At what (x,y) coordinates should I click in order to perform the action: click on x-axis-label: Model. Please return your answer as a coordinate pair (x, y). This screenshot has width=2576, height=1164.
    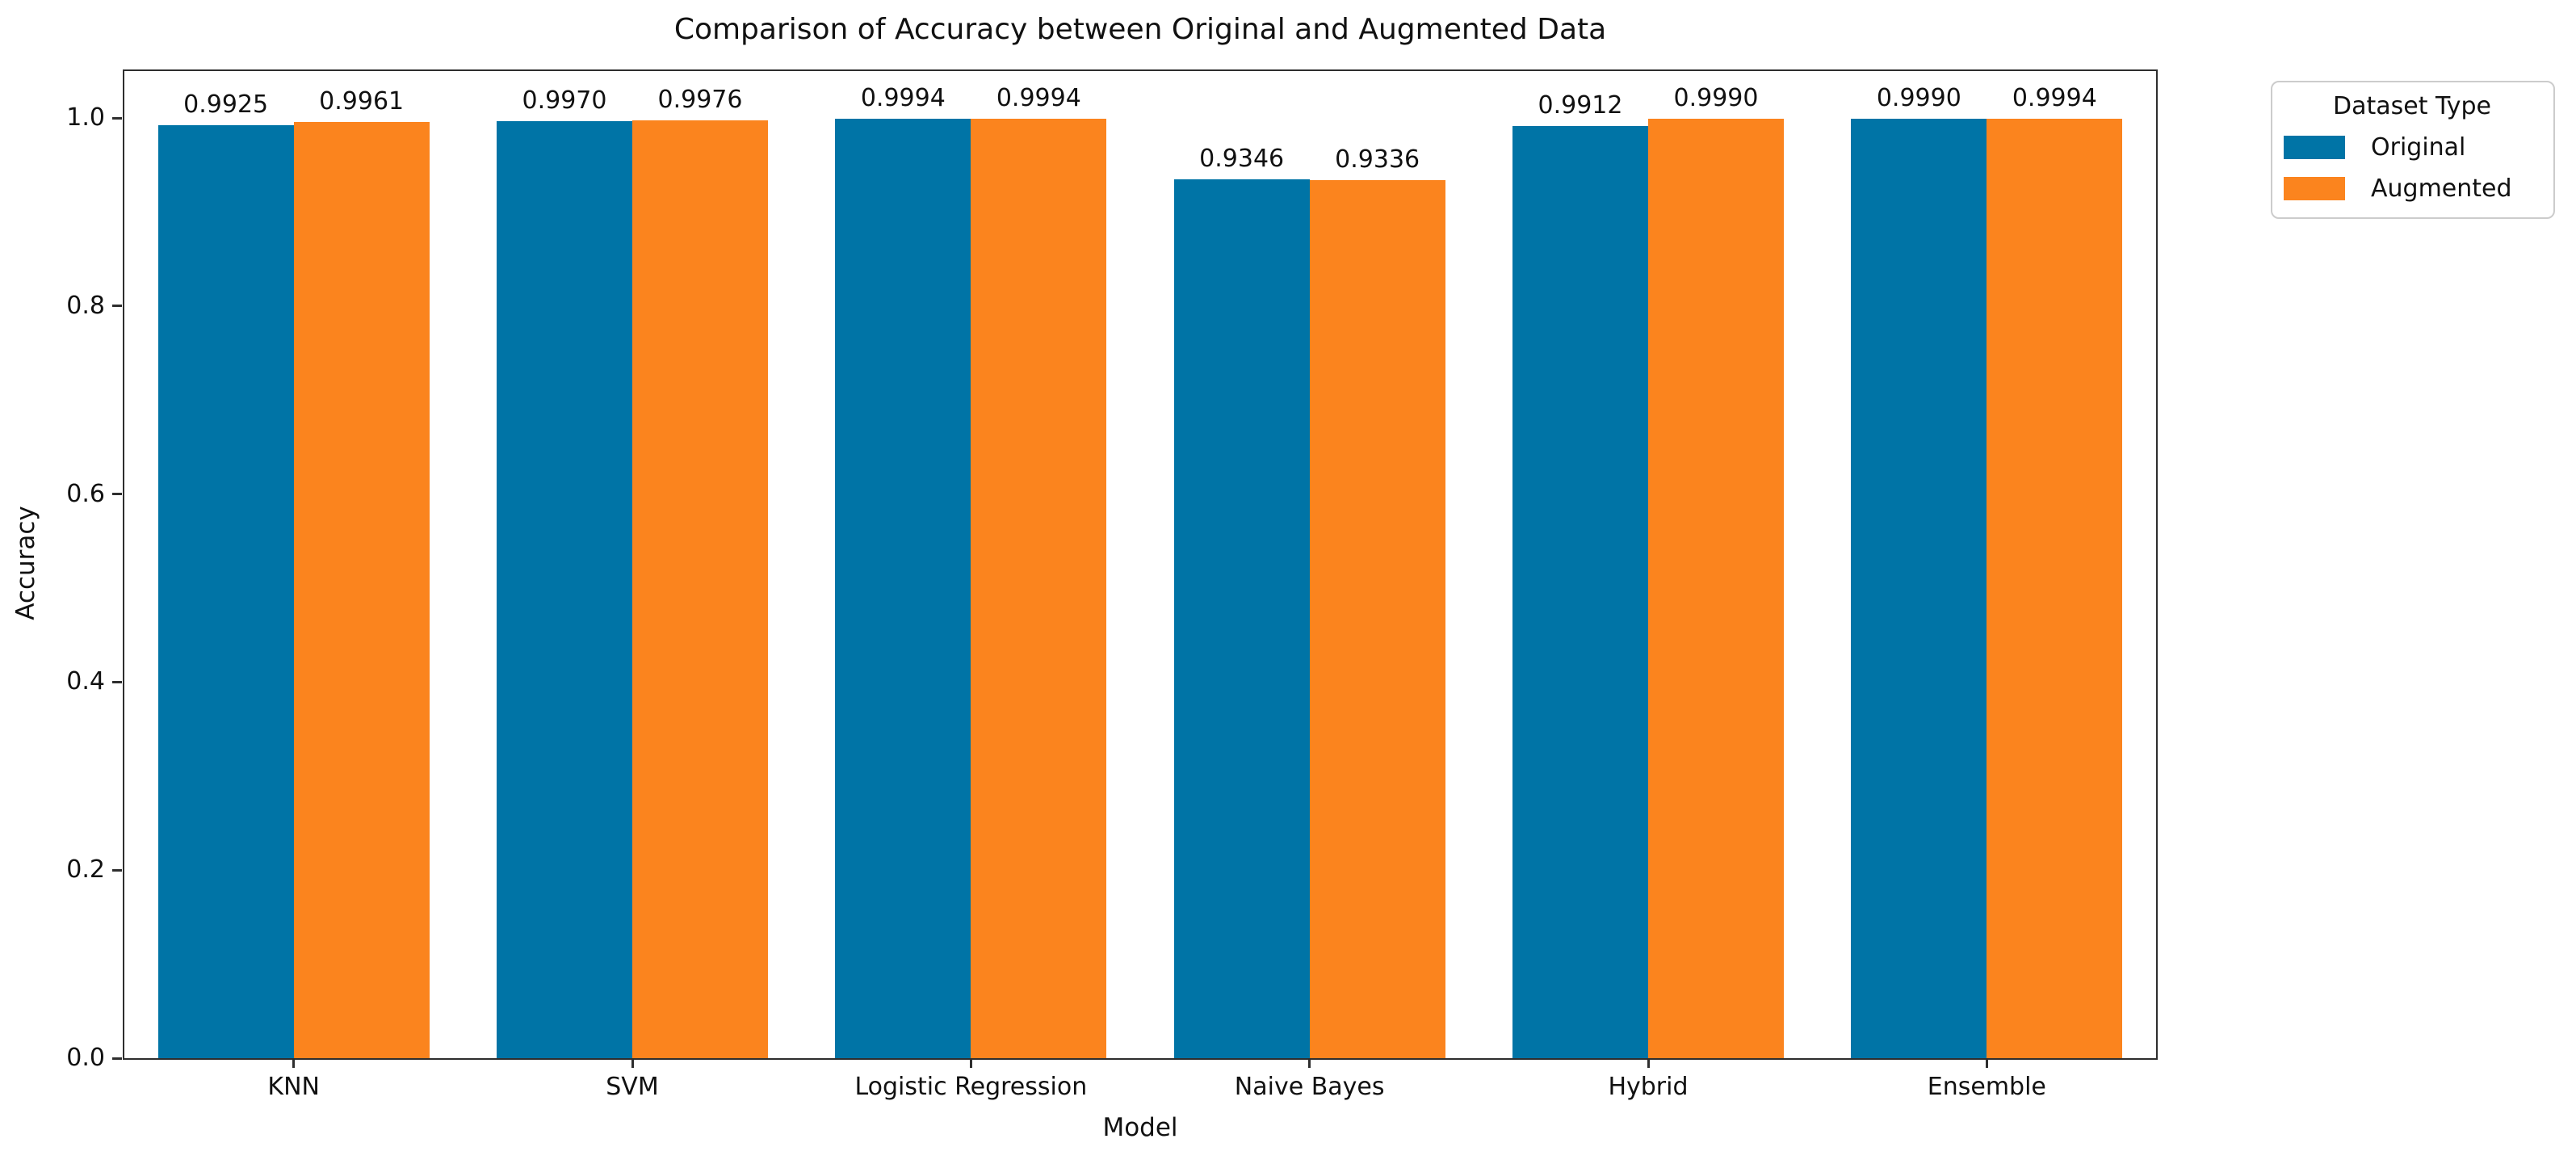
    Looking at the image, I should click on (1140, 1127).